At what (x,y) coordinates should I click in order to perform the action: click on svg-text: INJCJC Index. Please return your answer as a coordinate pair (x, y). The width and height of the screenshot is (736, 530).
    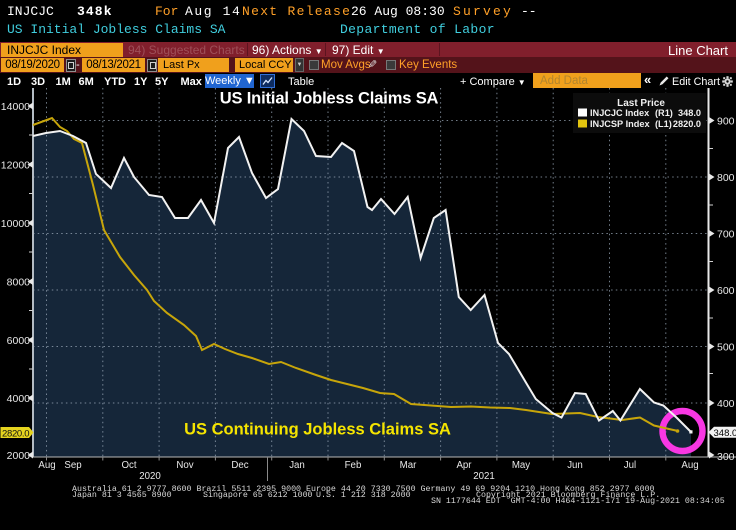
    Looking at the image, I should click on (620, 113).